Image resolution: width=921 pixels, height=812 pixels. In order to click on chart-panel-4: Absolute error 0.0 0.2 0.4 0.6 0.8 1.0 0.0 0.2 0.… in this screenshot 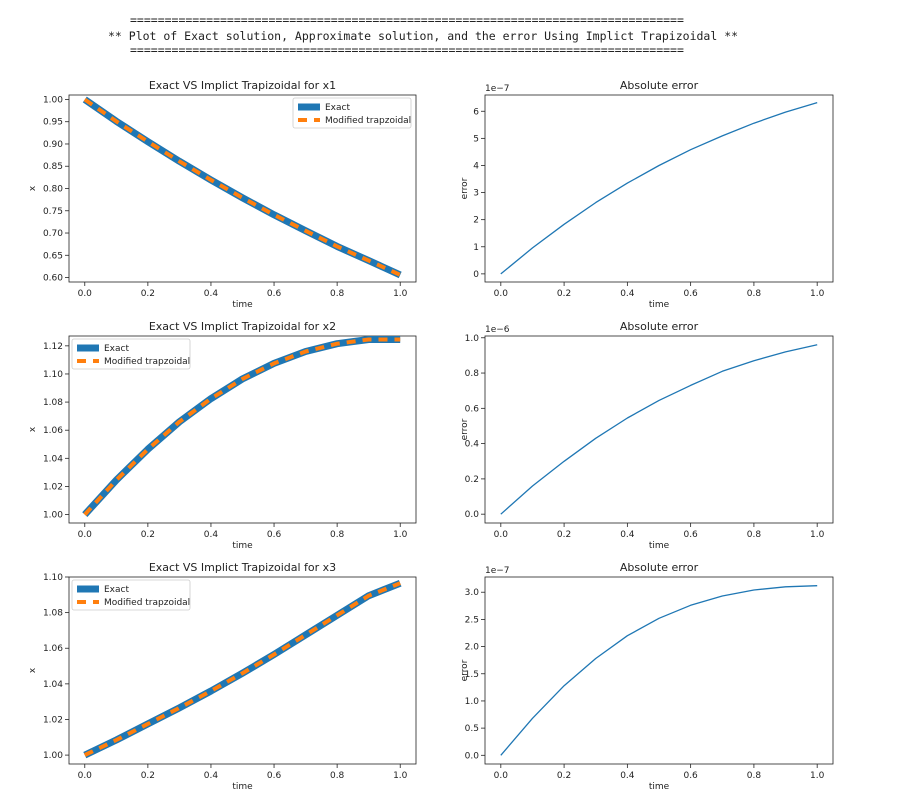, I will do `click(647, 435)`.